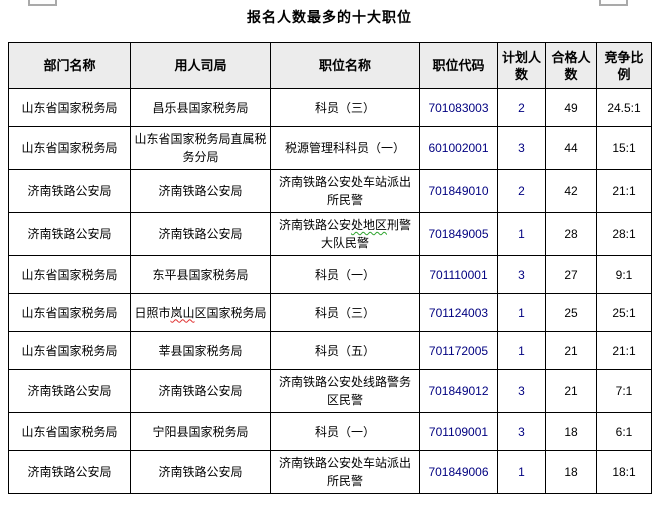 This screenshot has width=659, height=510. Describe the element at coordinates (458, 107) in the screenshot. I see `cell-code: 701083003` at that location.